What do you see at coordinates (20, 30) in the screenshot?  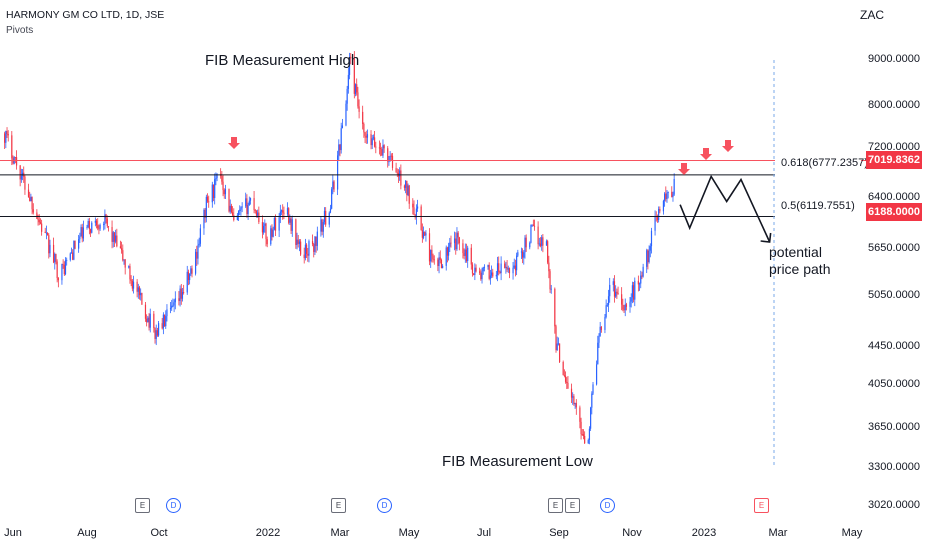 I see `indicator-label: Pivots` at bounding box center [20, 30].